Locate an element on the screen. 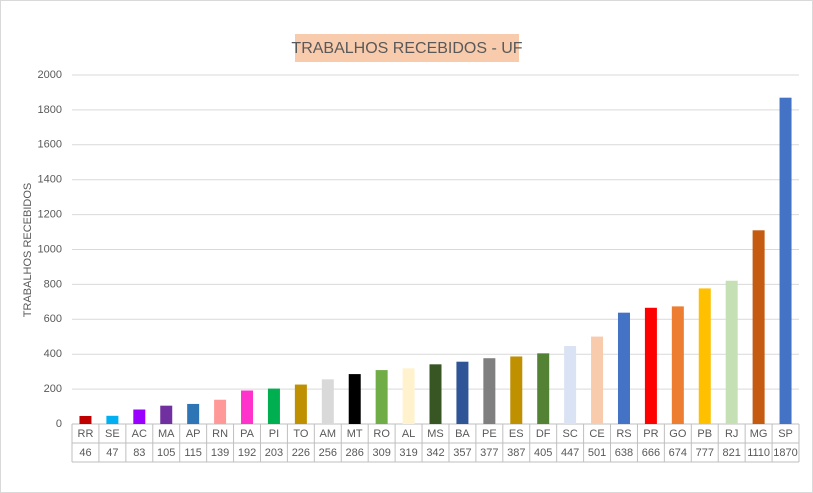 Image resolution: width=813 pixels, height=493 pixels. table-value: 256 is located at coordinates (328, 453).